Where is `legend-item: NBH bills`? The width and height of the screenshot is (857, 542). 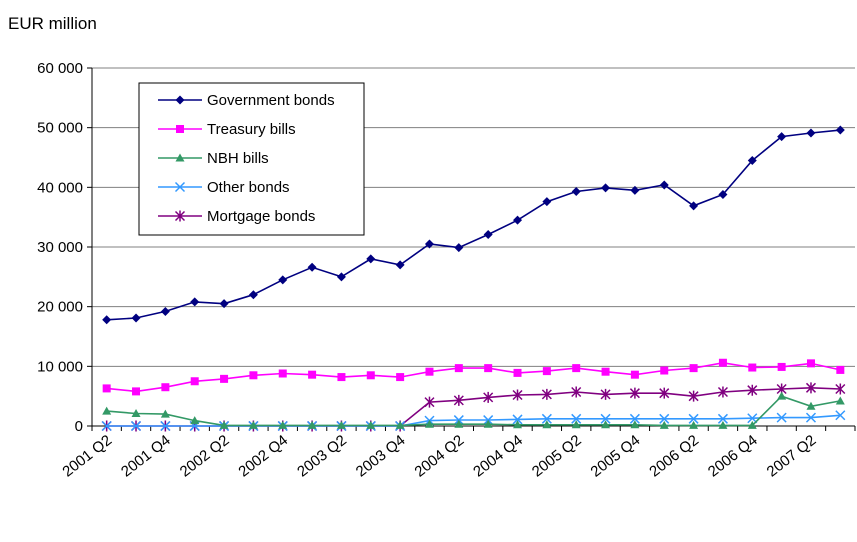 legend-item: NBH bills is located at coordinates (213, 158).